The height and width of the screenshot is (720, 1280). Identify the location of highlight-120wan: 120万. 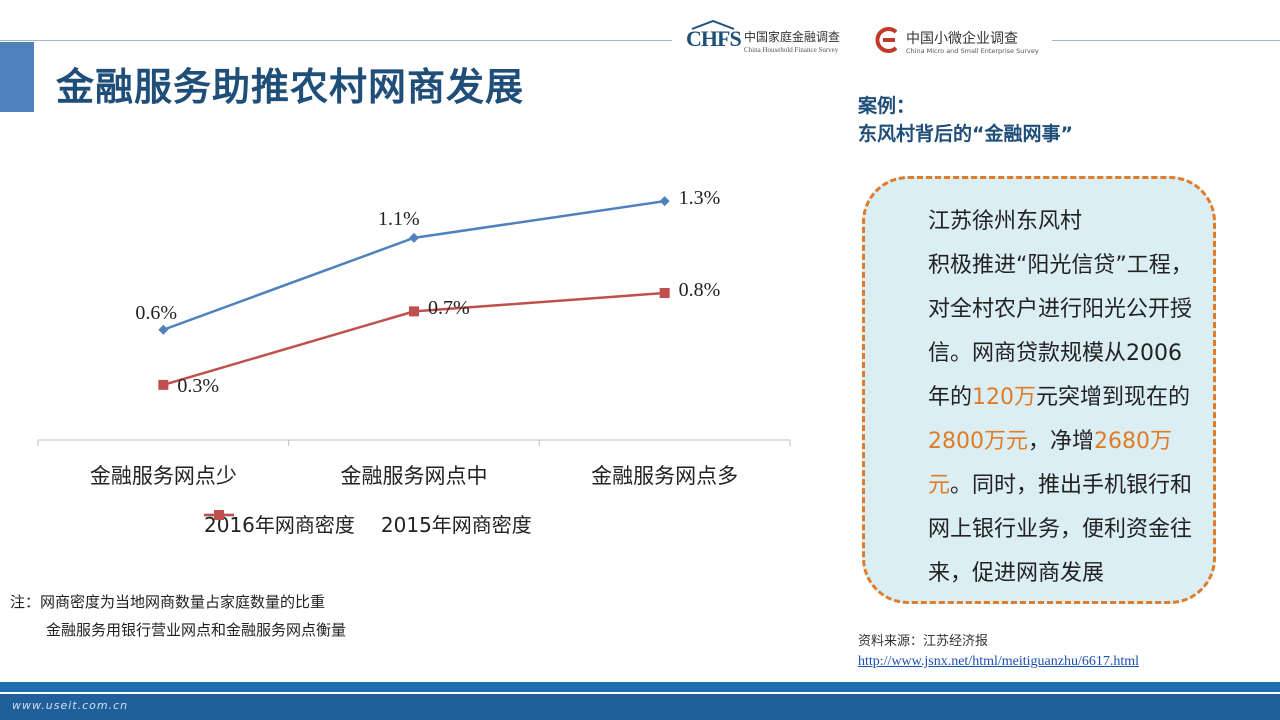
(1004, 397).